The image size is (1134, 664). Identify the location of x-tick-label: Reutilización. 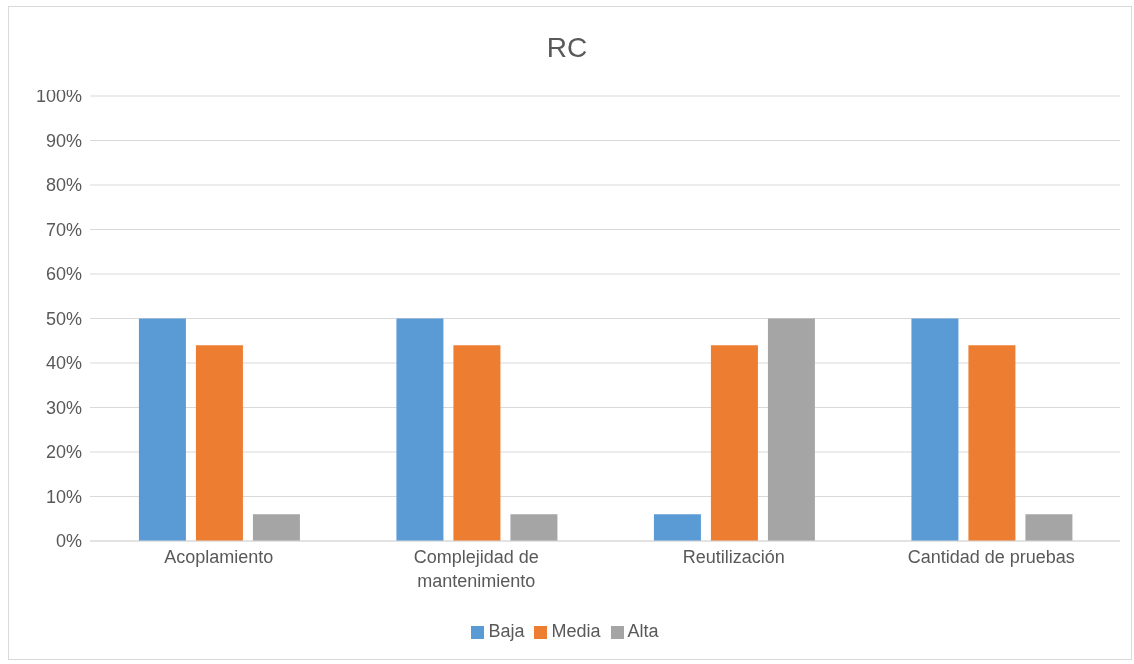
(733, 557).